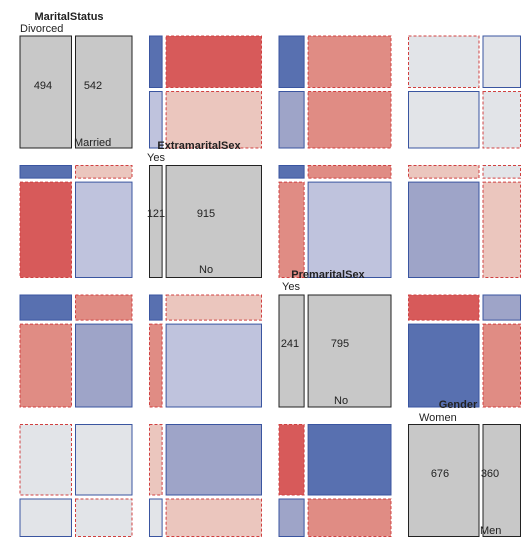 The height and width of the screenshot is (542, 527). What do you see at coordinates (349, 351) in the screenshot?
I see `diagonal-bar-premaritalsex-no` at bounding box center [349, 351].